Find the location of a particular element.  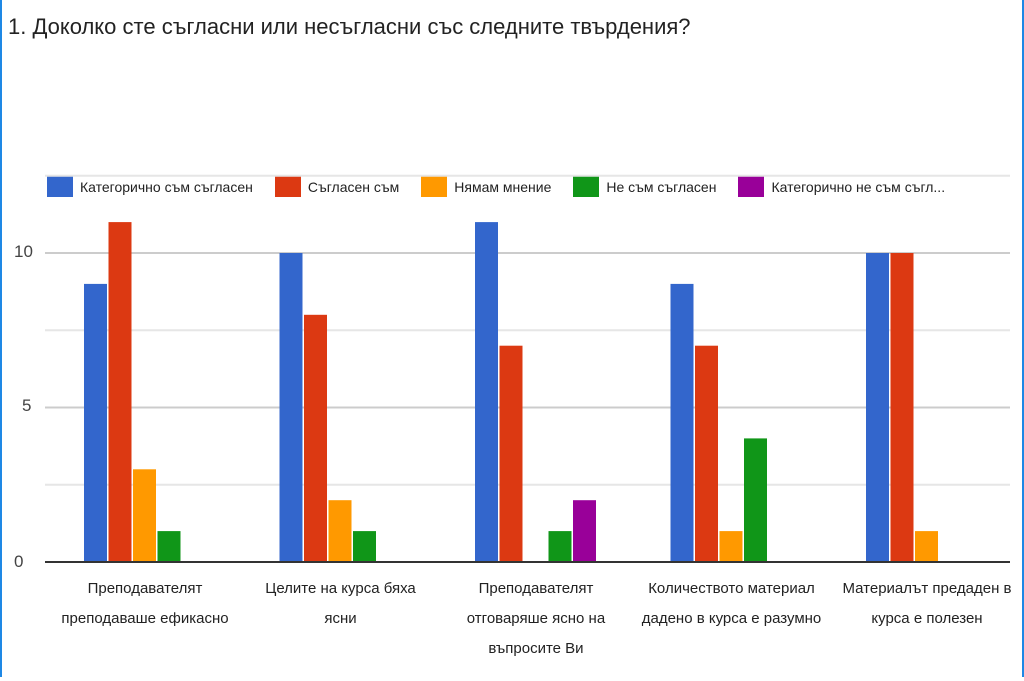

x-tick-label-line: въпросите Ви is located at coordinates (536, 648).